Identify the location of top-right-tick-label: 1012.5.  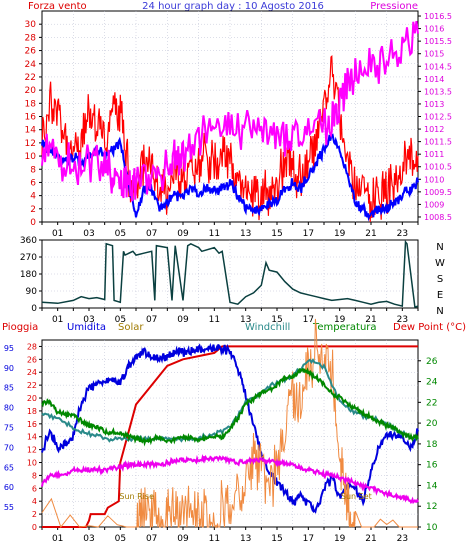
(438, 117).